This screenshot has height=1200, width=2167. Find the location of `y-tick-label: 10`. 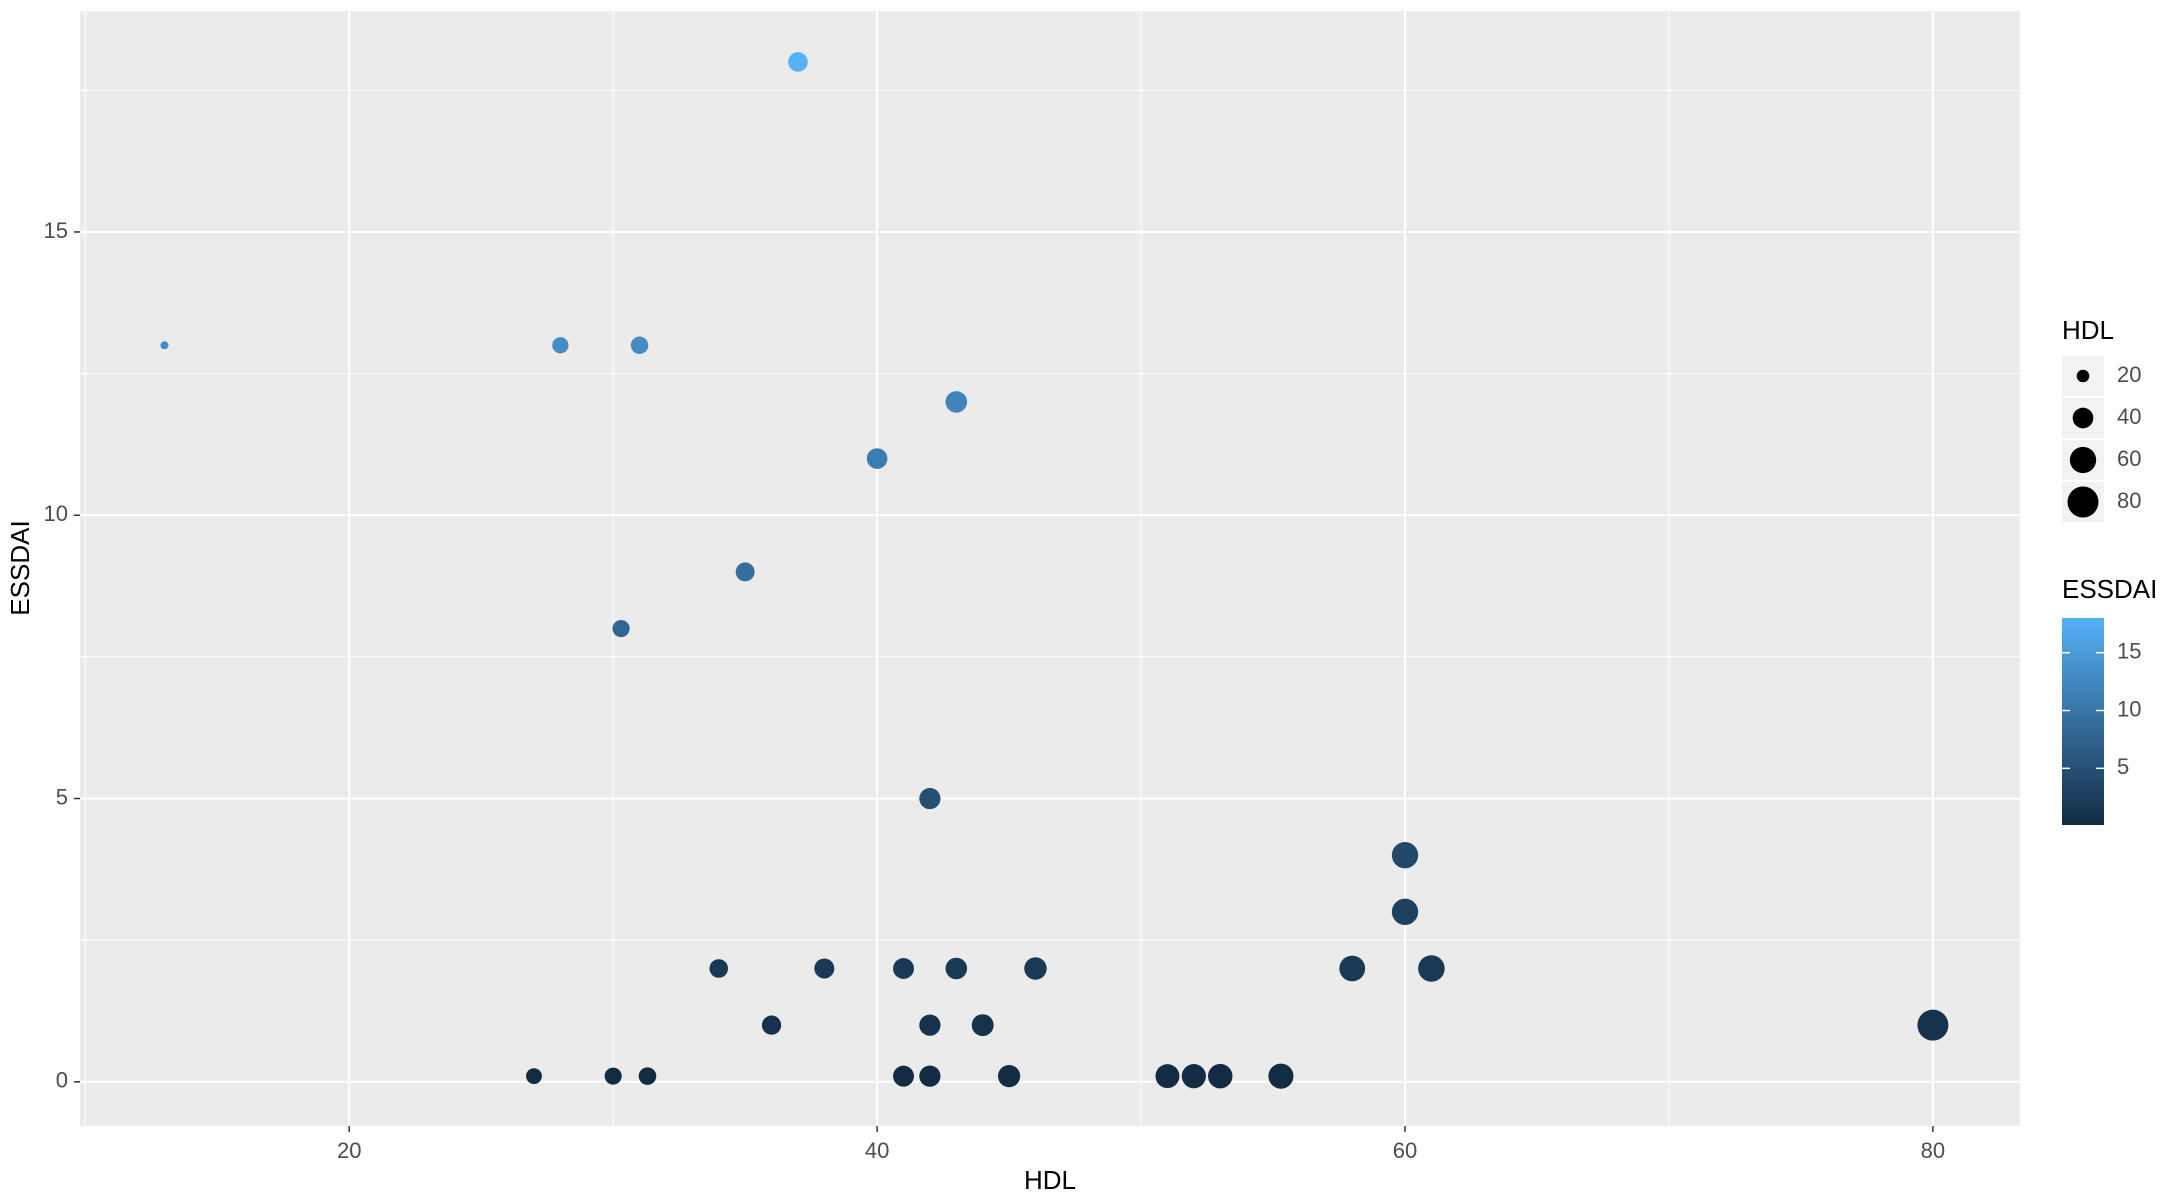

y-tick-label: 10 is located at coordinates (56, 513).